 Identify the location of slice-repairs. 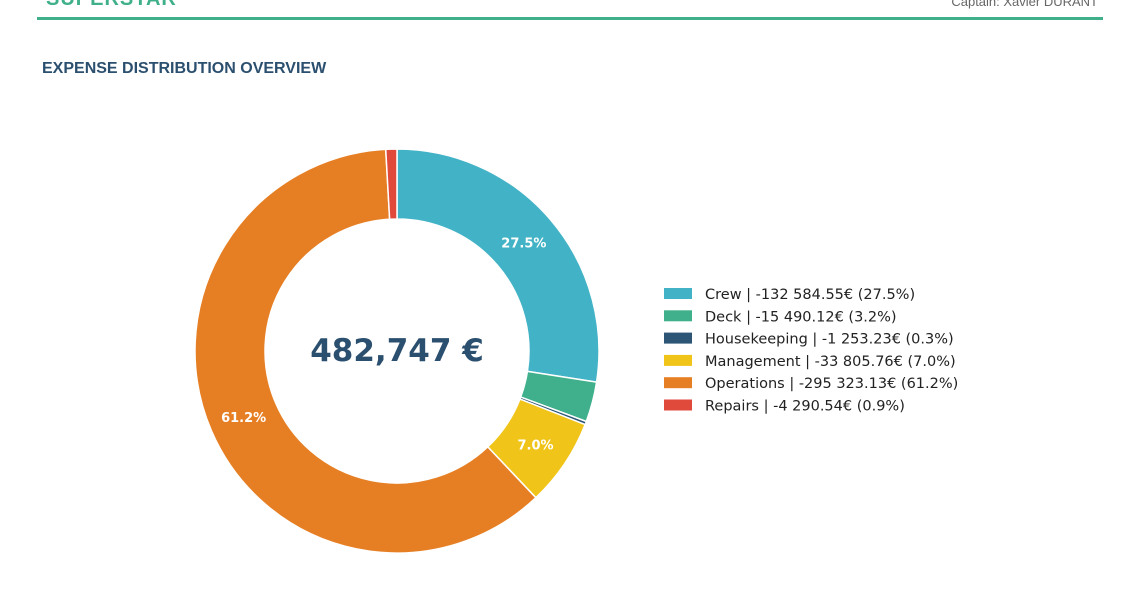
(391, 184).